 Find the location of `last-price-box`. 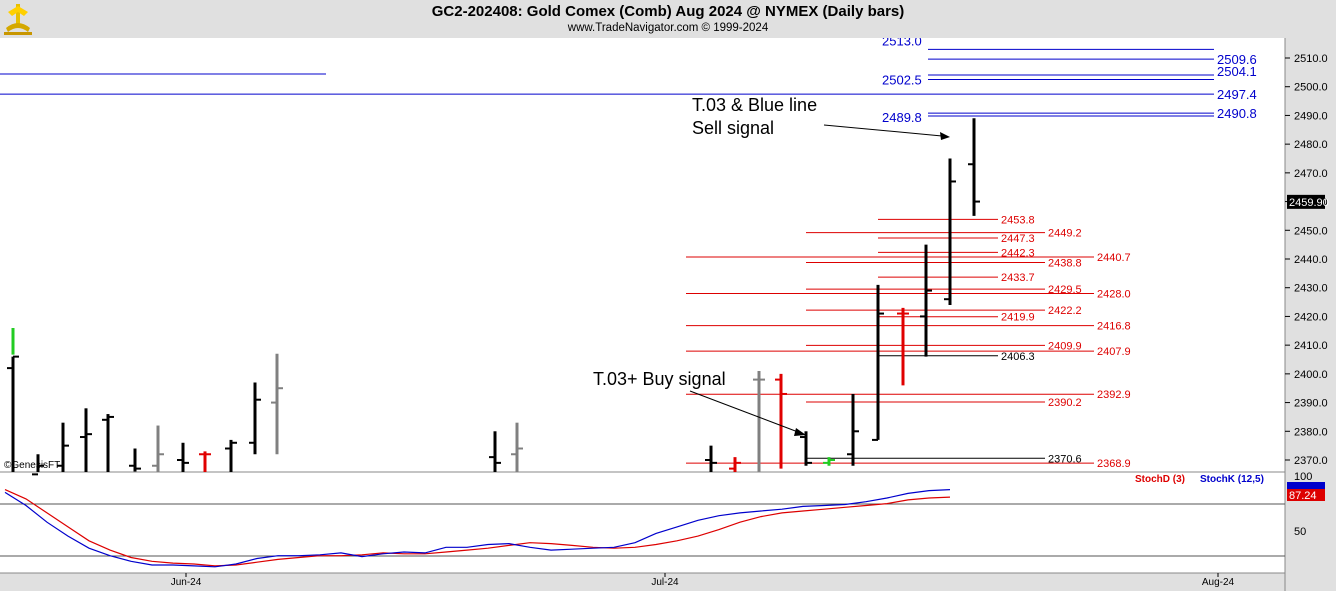

last-price-box is located at coordinates (1306, 201).